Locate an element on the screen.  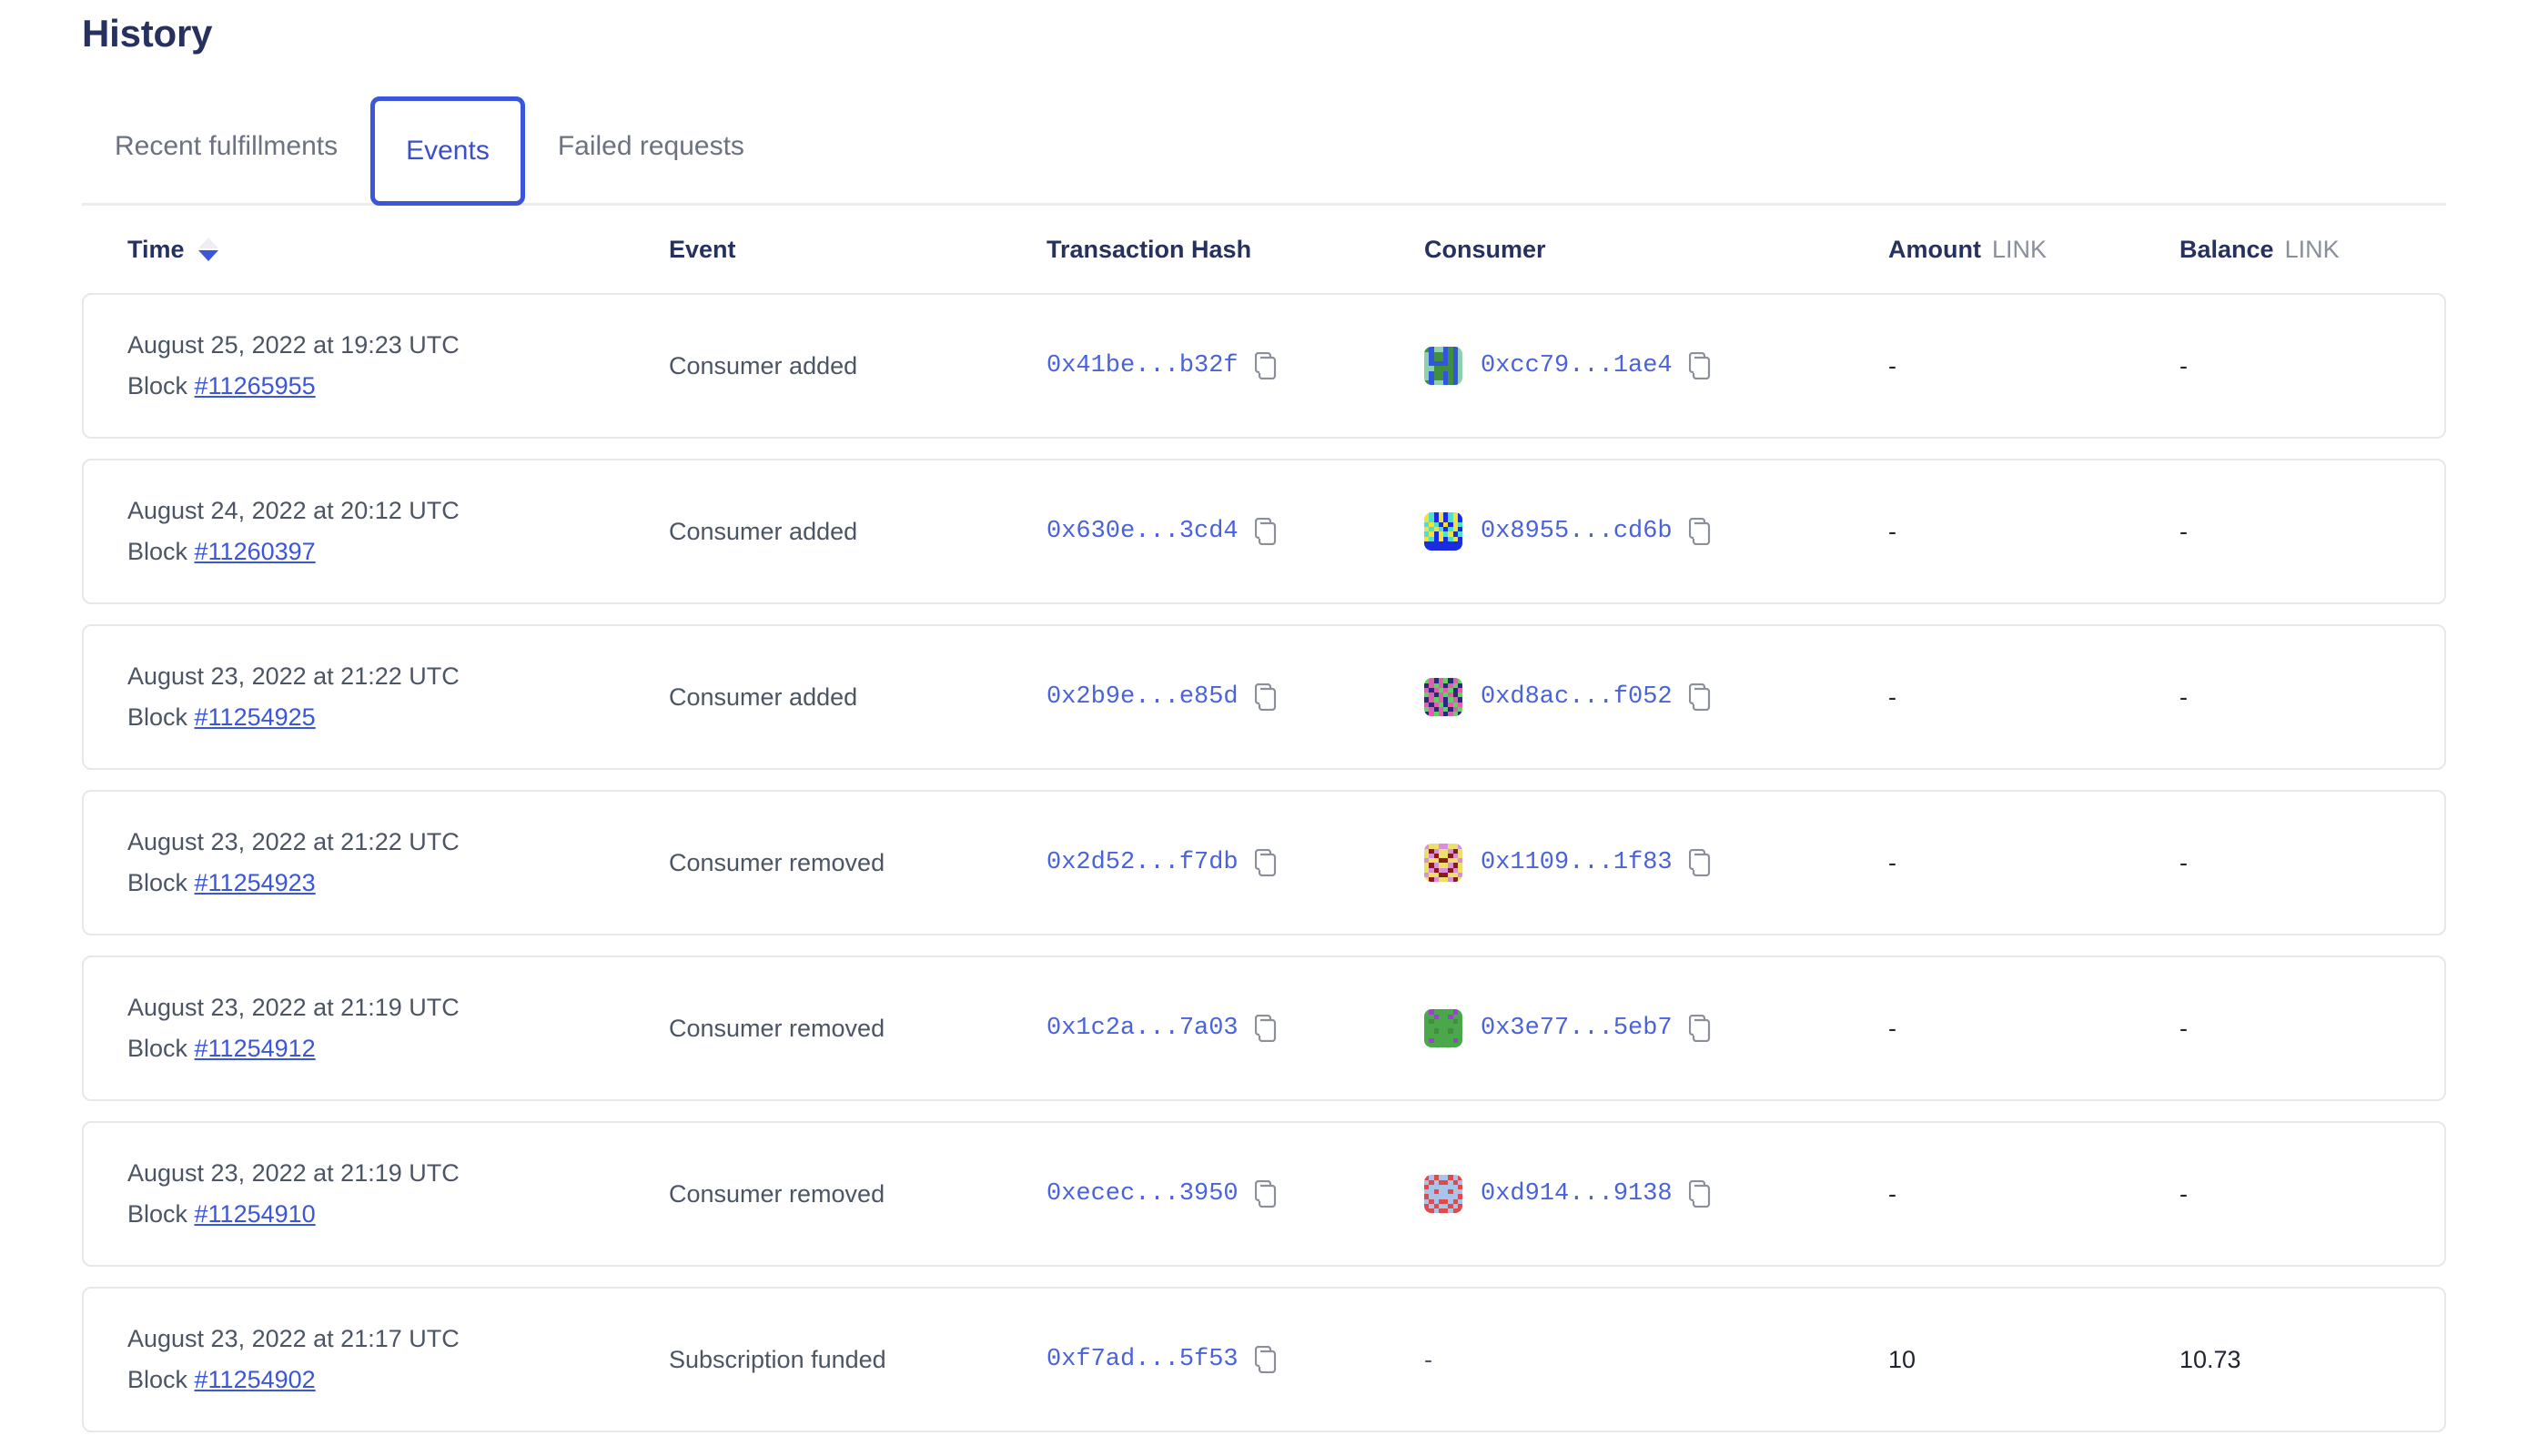
block-number-link: #11254925 is located at coordinates (255, 718).